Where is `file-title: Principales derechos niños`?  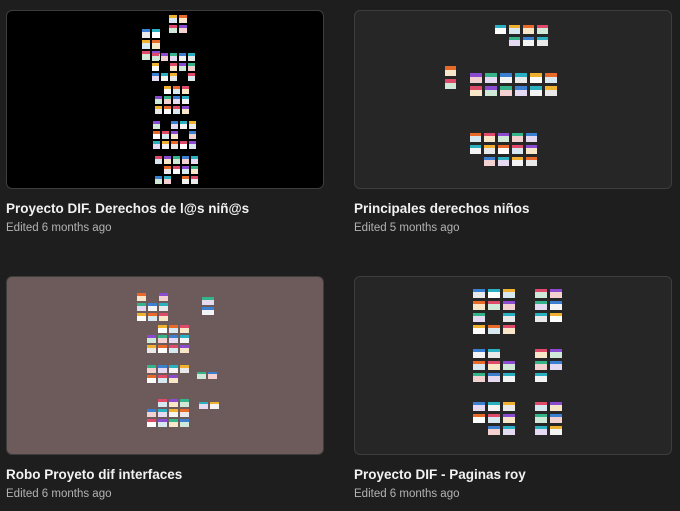 file-title: Principales derechos niños is located at coordinates (442, 208).